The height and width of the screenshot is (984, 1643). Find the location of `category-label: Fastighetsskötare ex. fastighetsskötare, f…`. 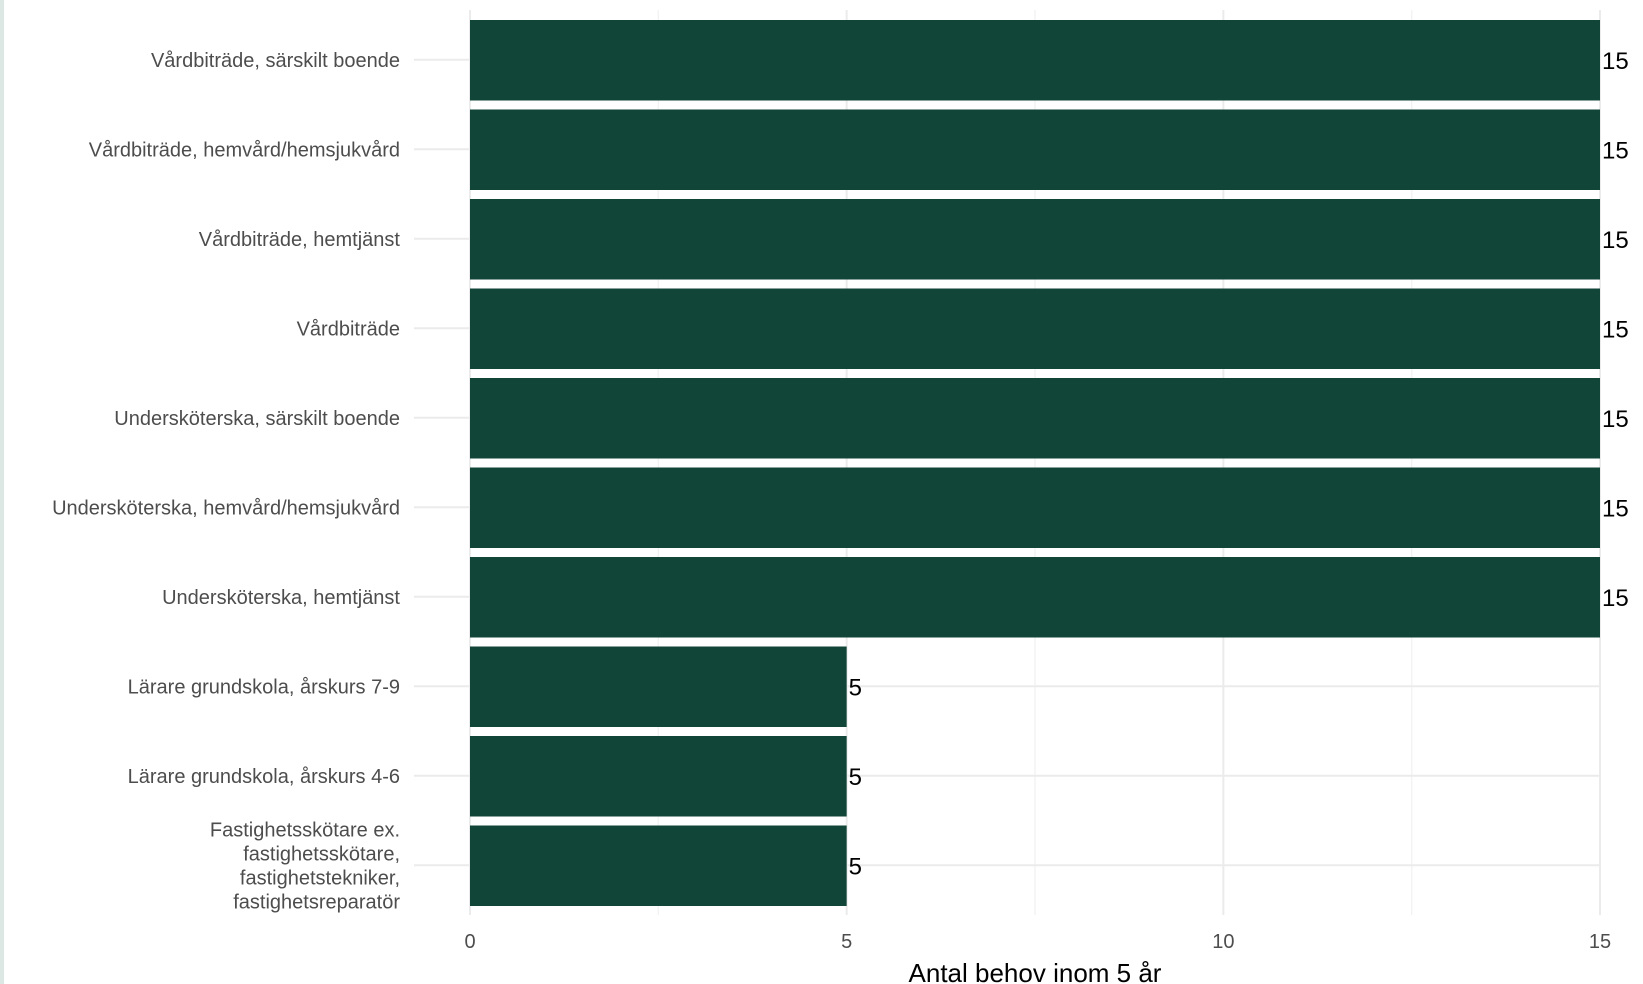

category-label: Fastighetsskötare ex. fastighetsskötare, f… is located at coordinates (305, 866).